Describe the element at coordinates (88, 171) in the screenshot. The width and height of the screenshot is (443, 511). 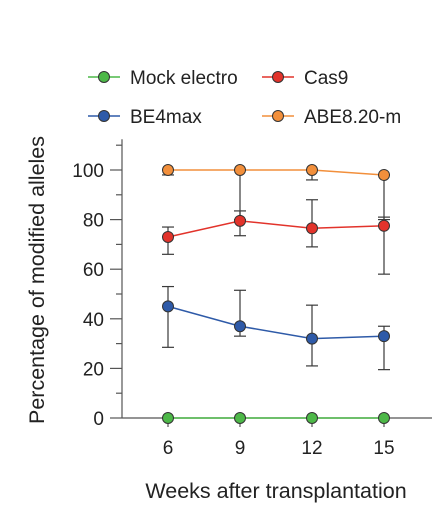
I see `y-tick-label: 100` at that location.